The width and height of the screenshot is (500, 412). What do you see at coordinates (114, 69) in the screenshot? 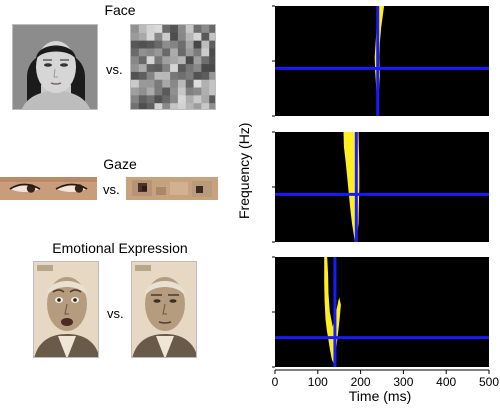
I see `vs-label-face: vs.` at bounding box center [114, 69].